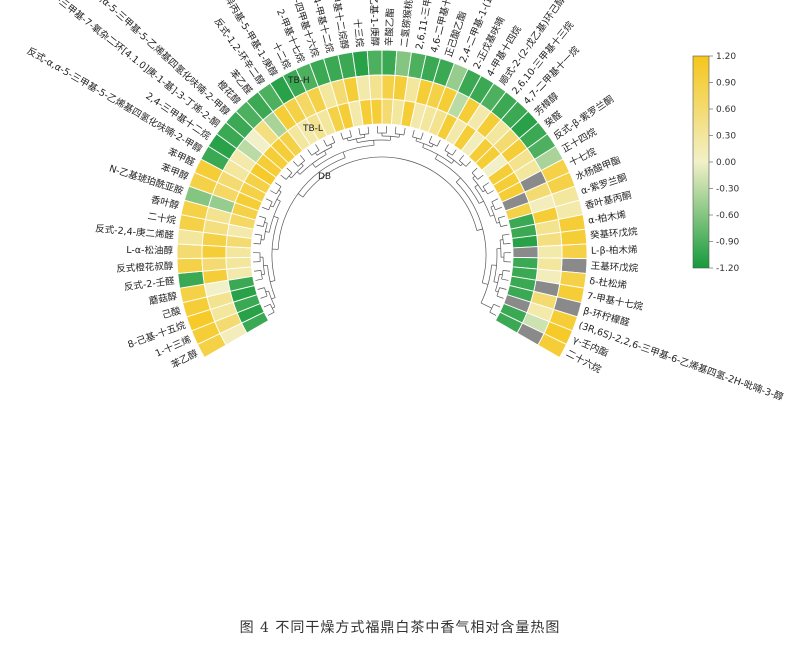  I want to click on colorbar-tick-label: -0.30, so click(728, 190).